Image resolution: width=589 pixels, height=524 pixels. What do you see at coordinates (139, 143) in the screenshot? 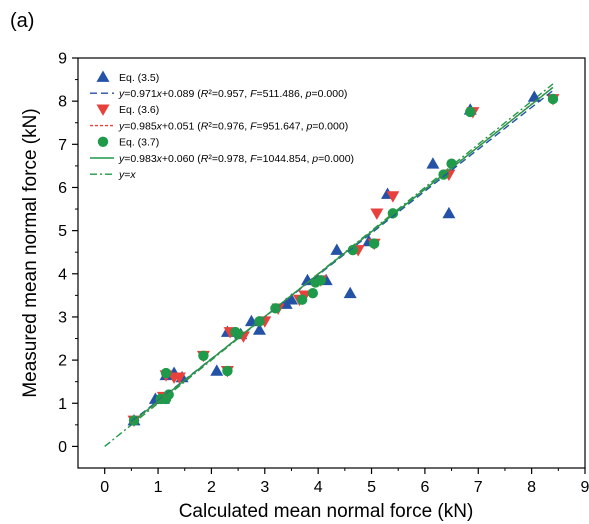
I see `legend-series-label: Eq. (3.7)` at bounding box center [139, 143].